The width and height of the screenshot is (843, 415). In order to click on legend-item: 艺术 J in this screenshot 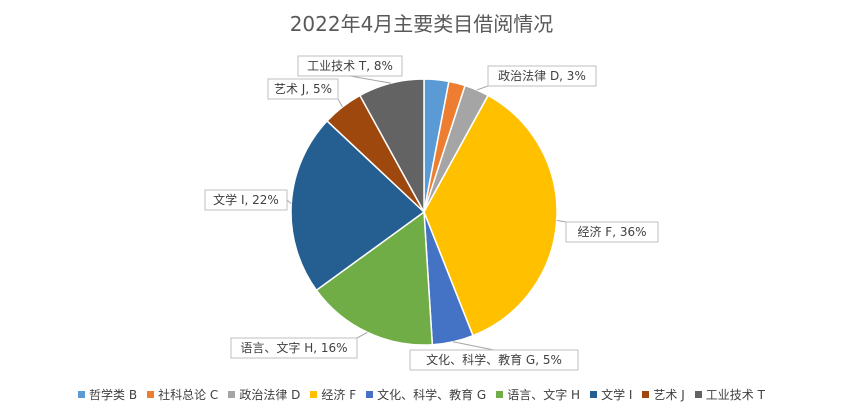, I will do `click(663, 394)`.